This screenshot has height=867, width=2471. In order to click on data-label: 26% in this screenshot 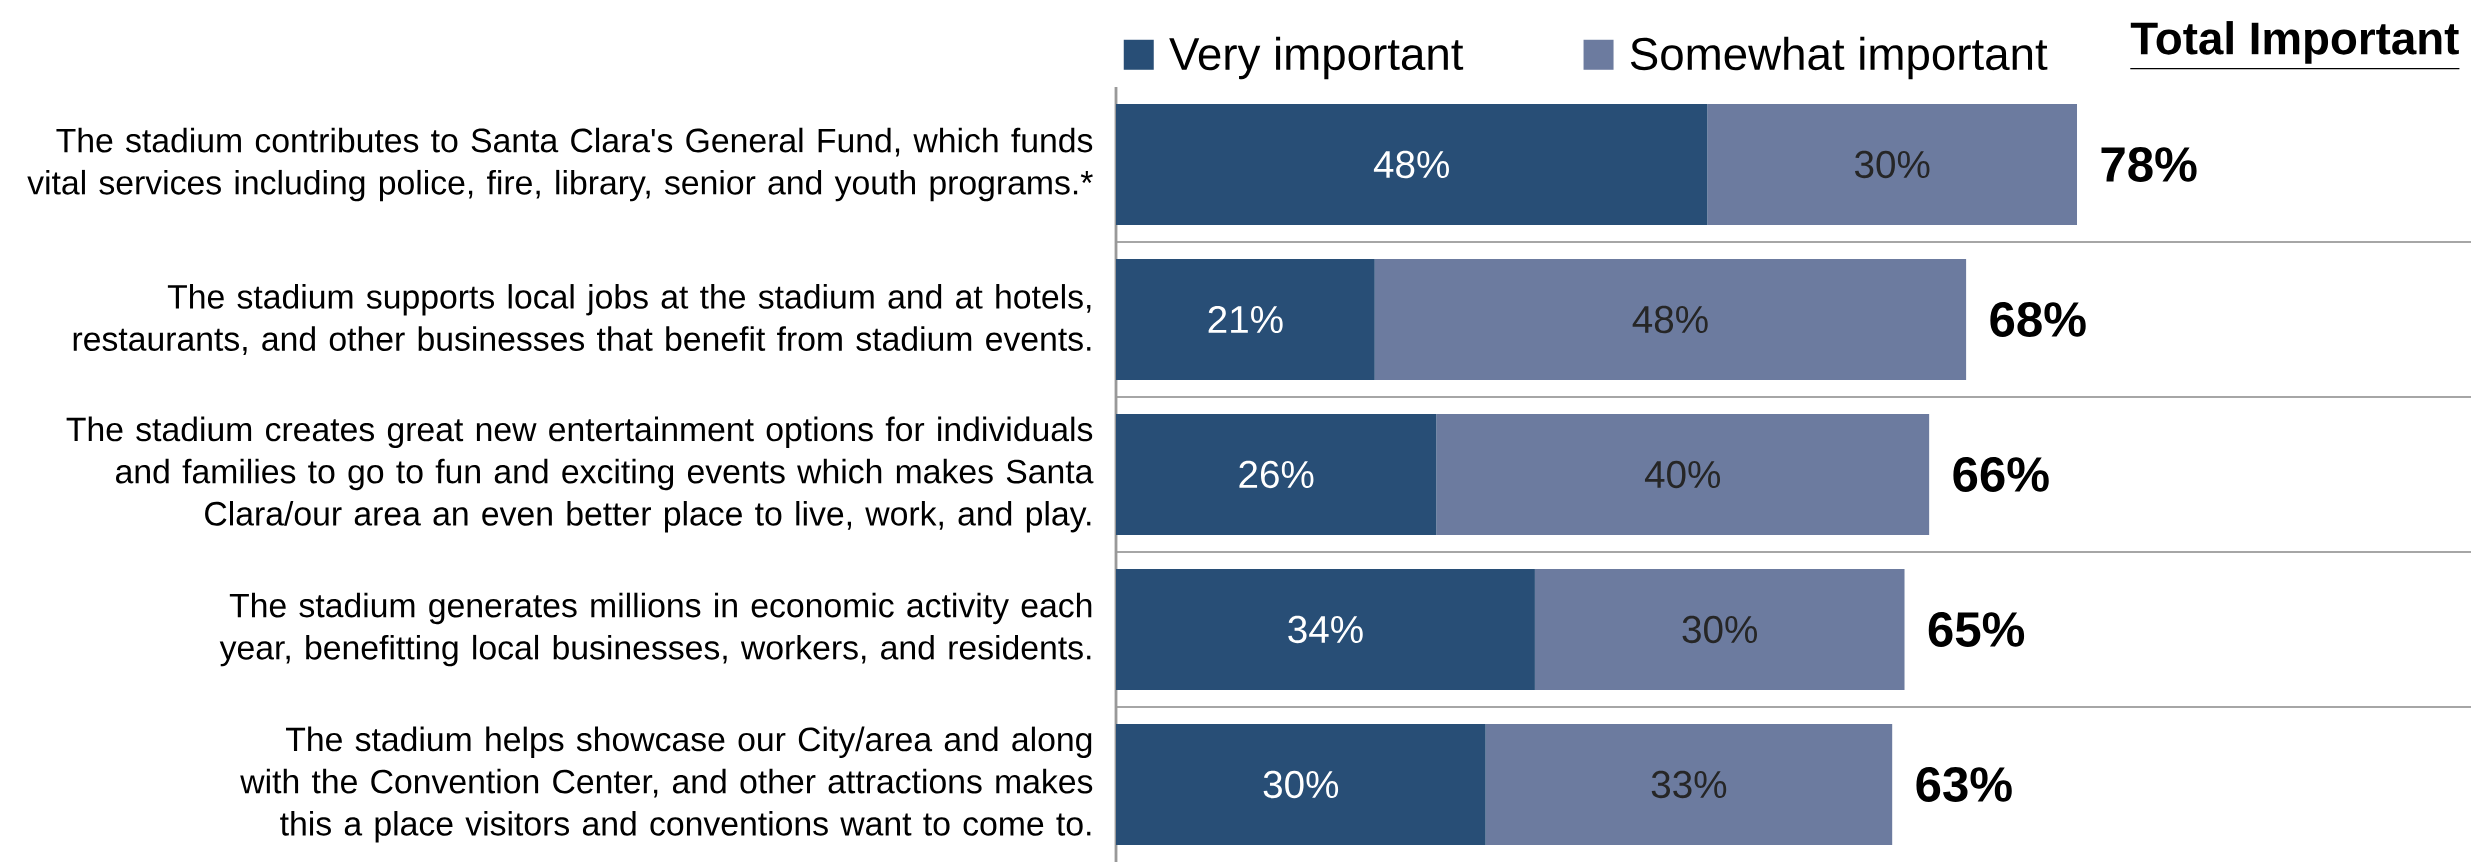, I will do `click(1276, 474)`.